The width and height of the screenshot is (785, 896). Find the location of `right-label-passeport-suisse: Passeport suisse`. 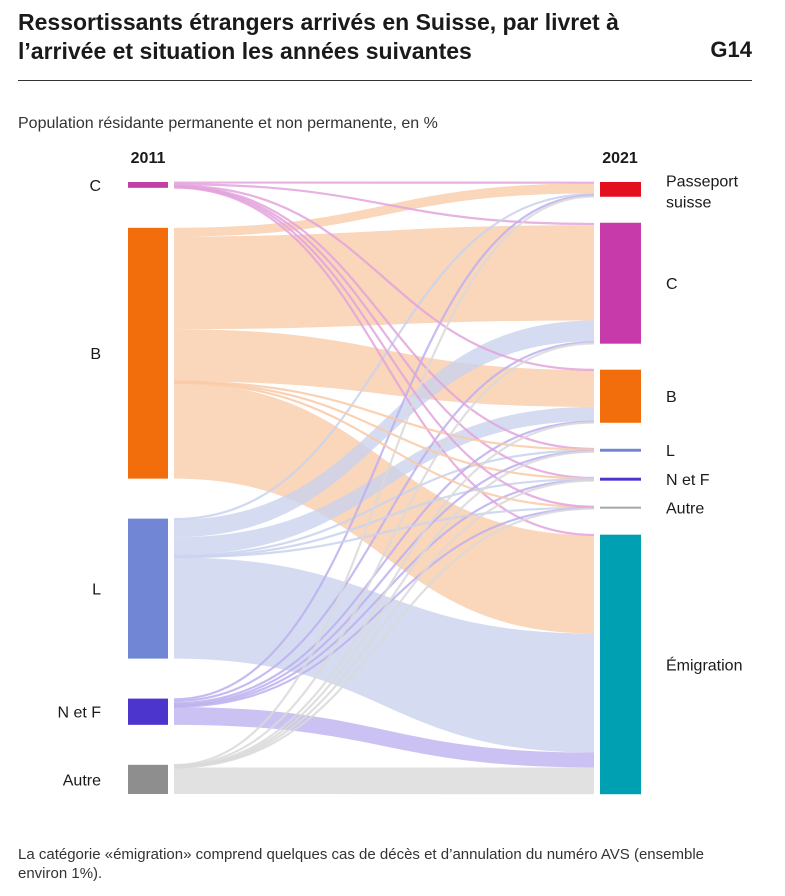

right-label-passeport-suisse: Passeport suisse is located at coordinates (702, 192).